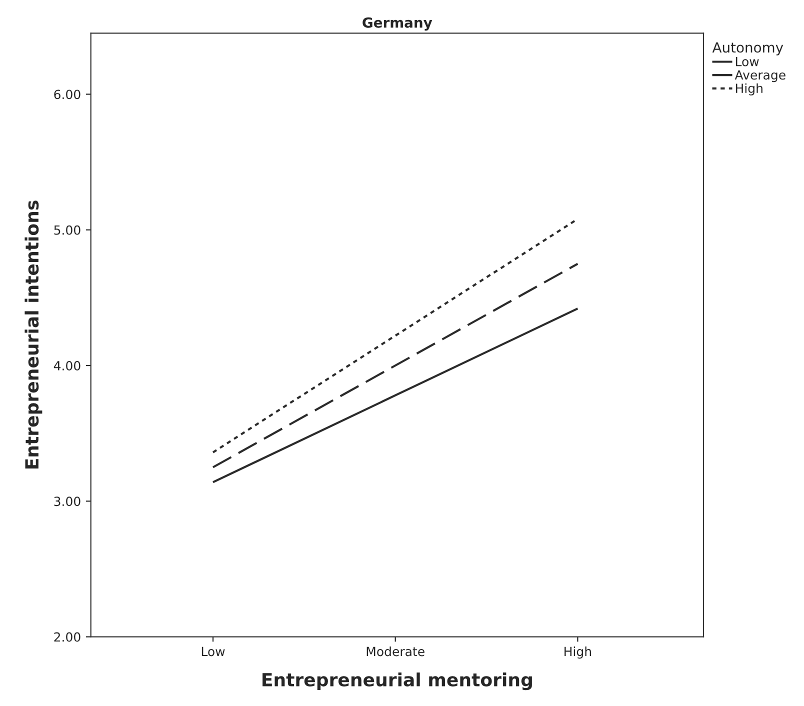 Image resolution: width=804 pixels, height=706 pixels. What do you see at coordinates (748, 49) in the screenshot?
I see `legend-title: Autonomy` at bounding box center [748, 49].